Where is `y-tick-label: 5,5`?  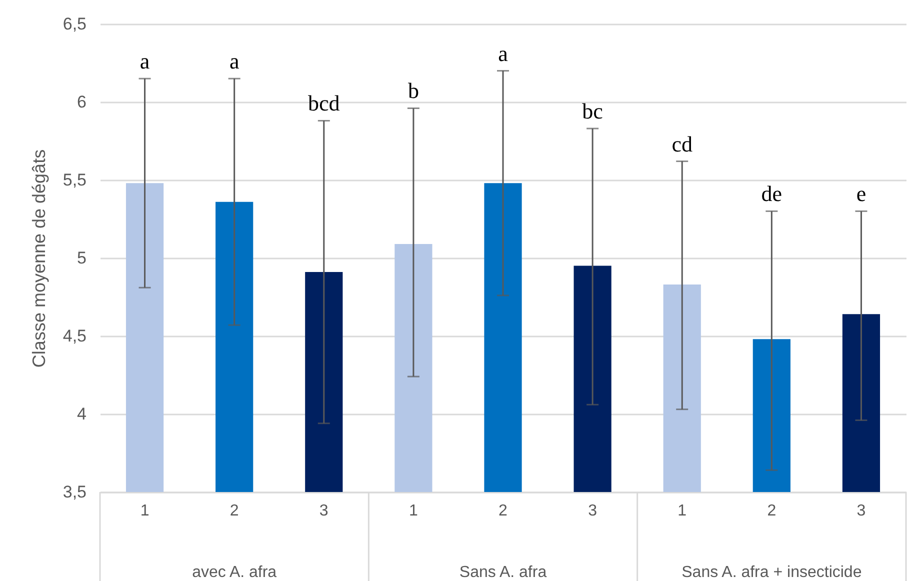 y-tick-label: 5,5 is located at coordinates (74, 180).